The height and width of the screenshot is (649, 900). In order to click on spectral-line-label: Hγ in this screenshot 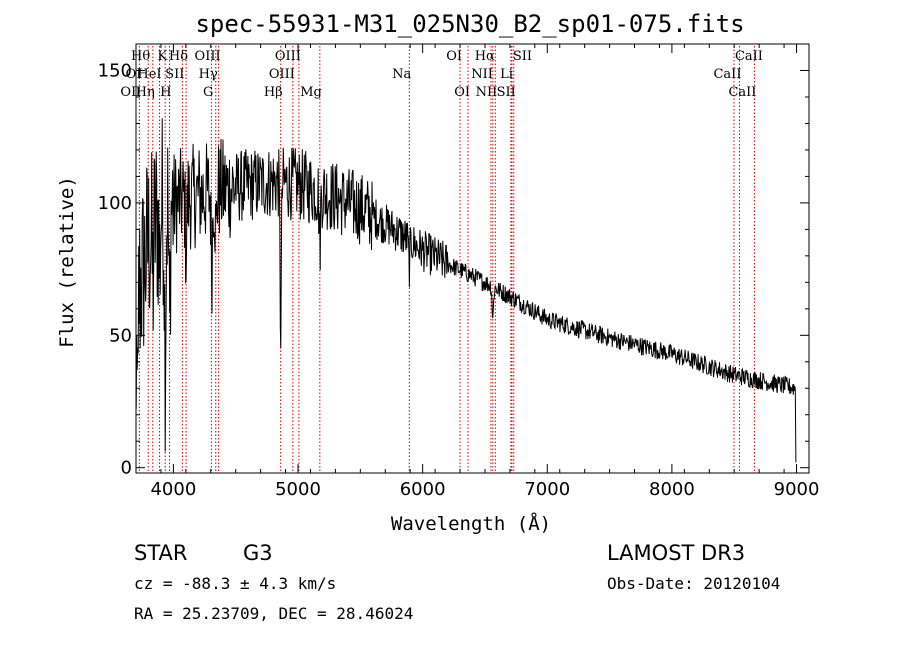, I will do `click(208, 74)`.